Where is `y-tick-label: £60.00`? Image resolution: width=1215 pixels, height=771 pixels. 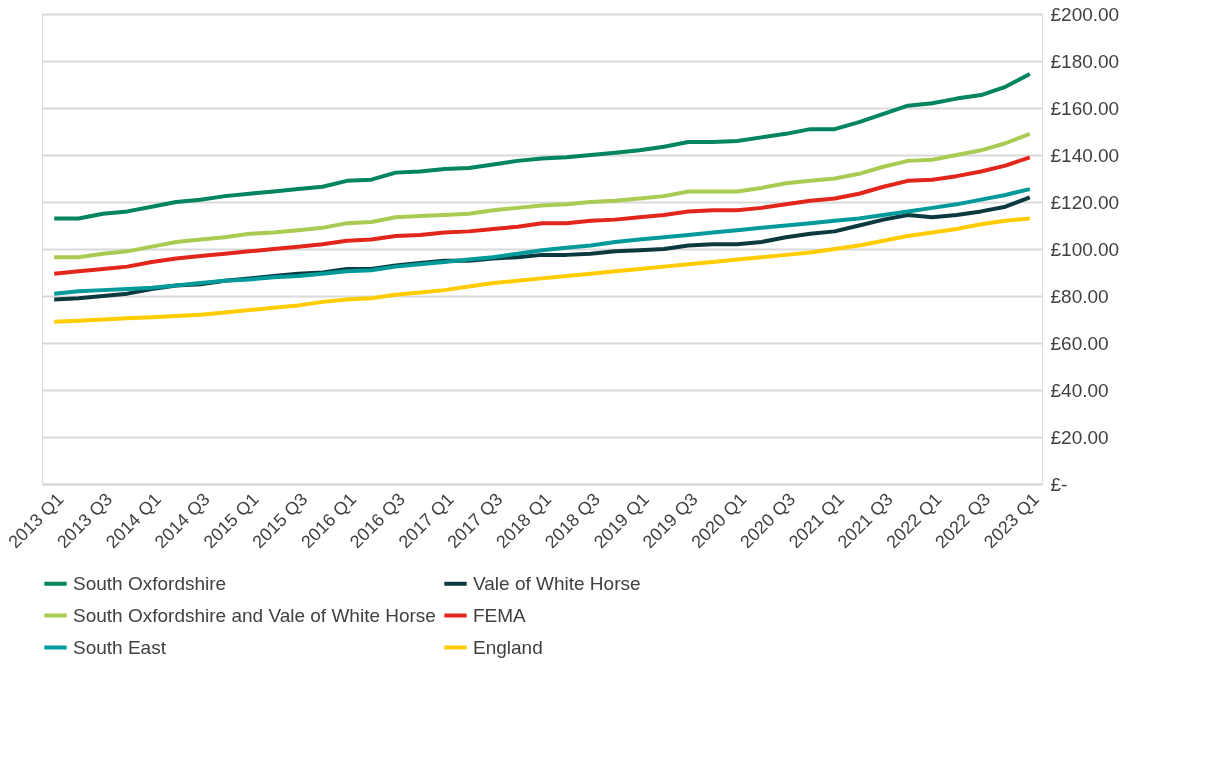
y-tick-label: £60.00 is located at coordinates (1079, 343).